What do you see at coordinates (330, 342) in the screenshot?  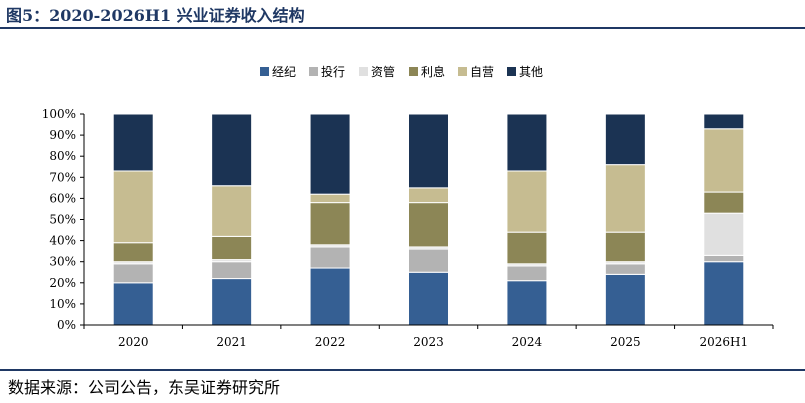 I see `x-tick-label-2: 2022` at bounding box center [330, 342].